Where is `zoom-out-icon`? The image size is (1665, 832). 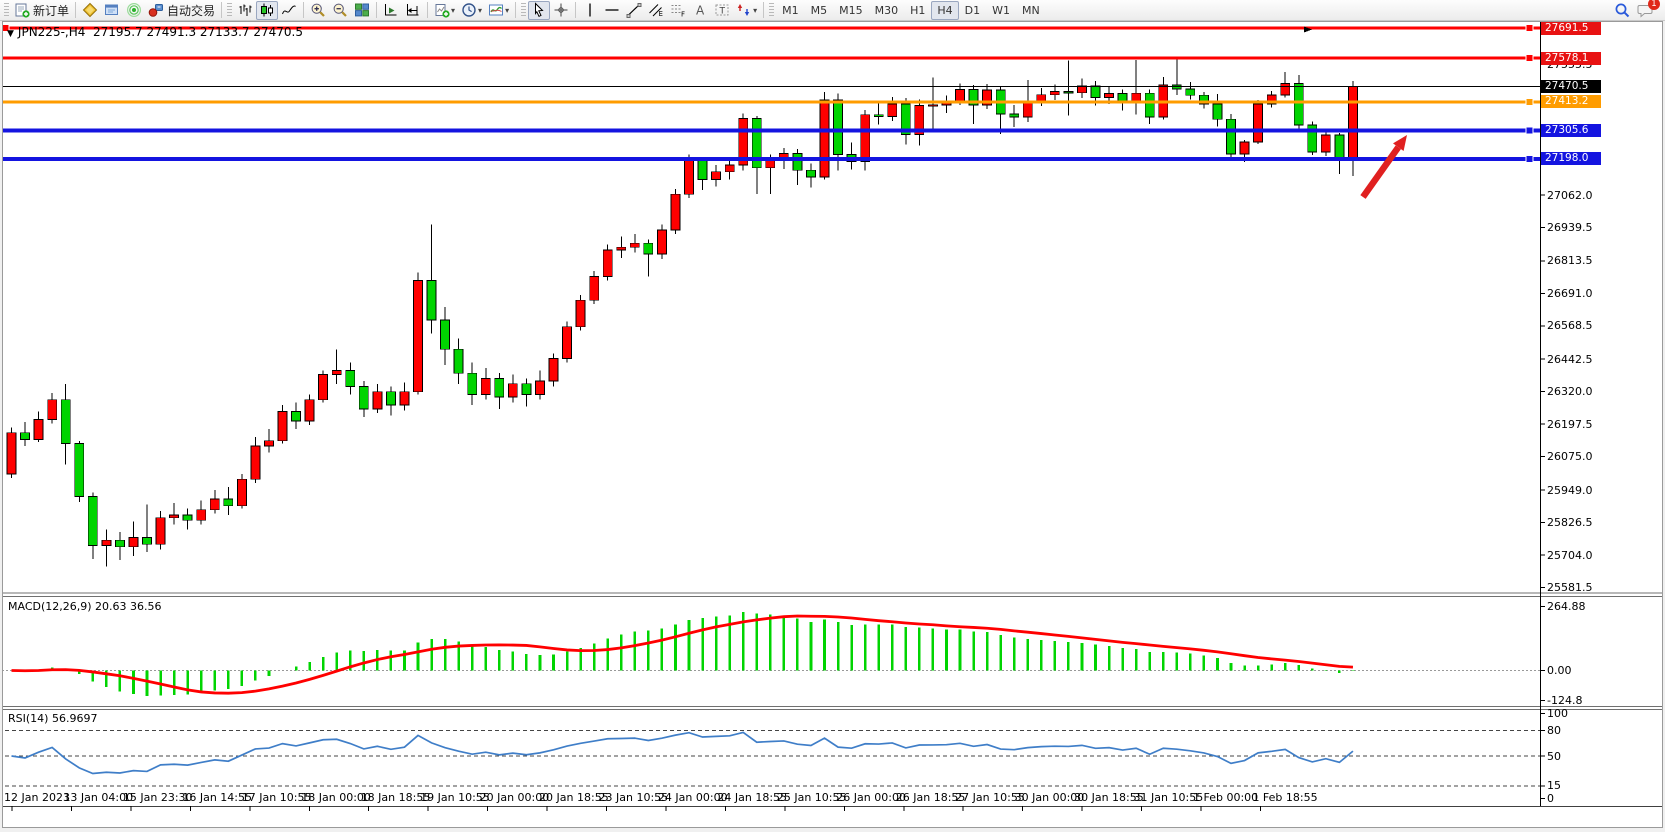 zoom-out-icon is located at coordinates (340, 10).